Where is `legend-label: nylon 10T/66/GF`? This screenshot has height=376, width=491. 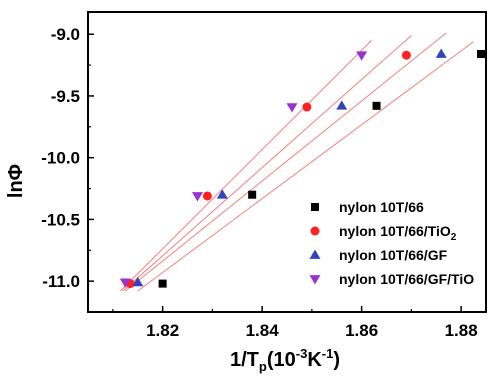
legend-label: nylon 10T/66/GF is located at coordinates (393, 255).